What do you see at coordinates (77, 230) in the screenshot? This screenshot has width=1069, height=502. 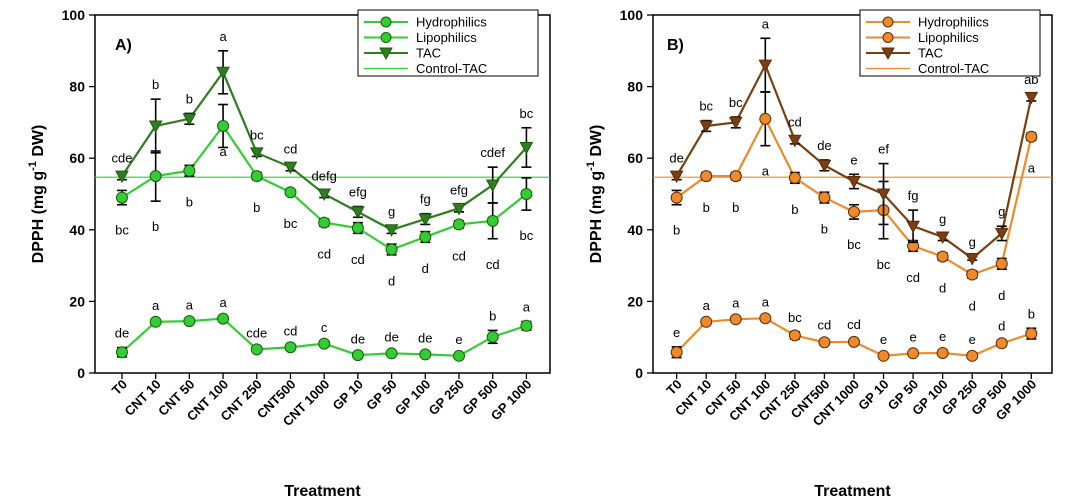 I see `y-tick-label: 40` at bounding box center [77, 230].